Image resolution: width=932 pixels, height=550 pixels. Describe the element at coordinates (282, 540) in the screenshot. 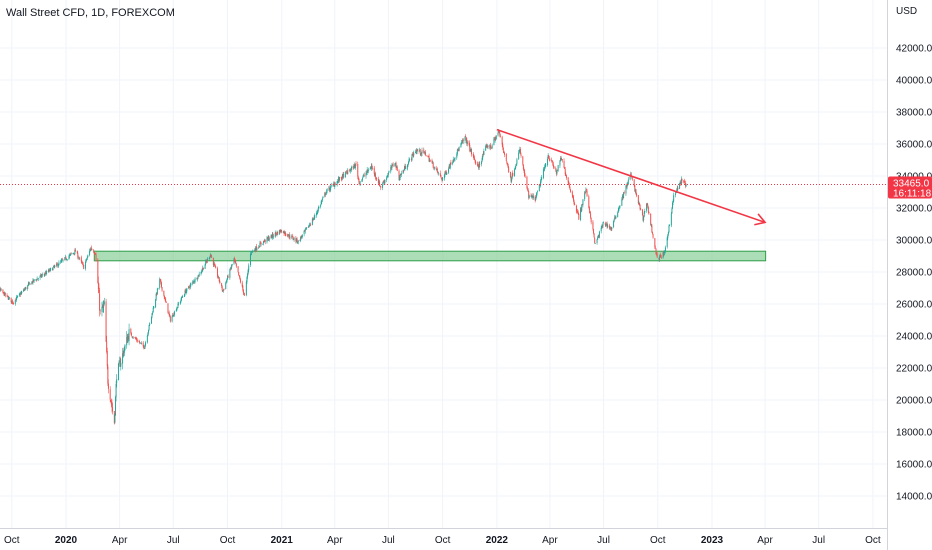

I see `x-tick-label: 2021` at that location.